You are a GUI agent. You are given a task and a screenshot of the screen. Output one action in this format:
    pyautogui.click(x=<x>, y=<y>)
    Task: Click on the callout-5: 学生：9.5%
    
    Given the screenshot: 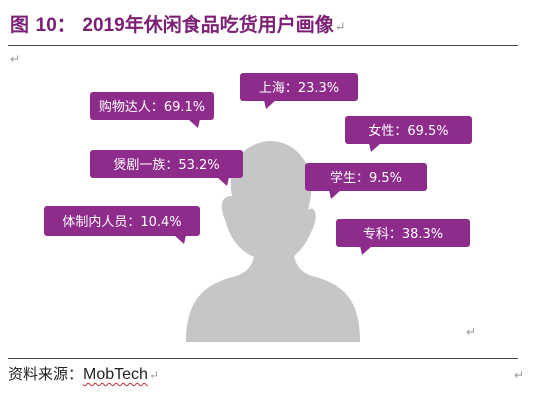 What is the action you would take?
    pyautogui.click(x=366, y=181)
    